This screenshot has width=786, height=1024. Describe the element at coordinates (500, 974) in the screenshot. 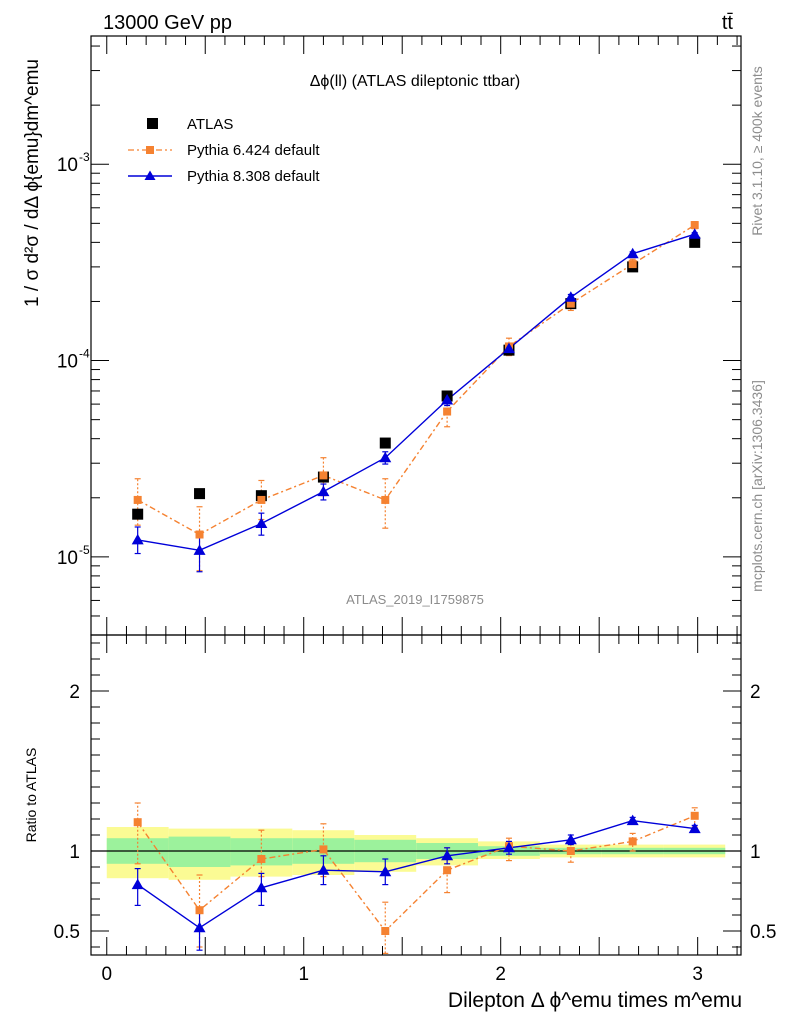

I see `x-tick-label: 2` at that location.